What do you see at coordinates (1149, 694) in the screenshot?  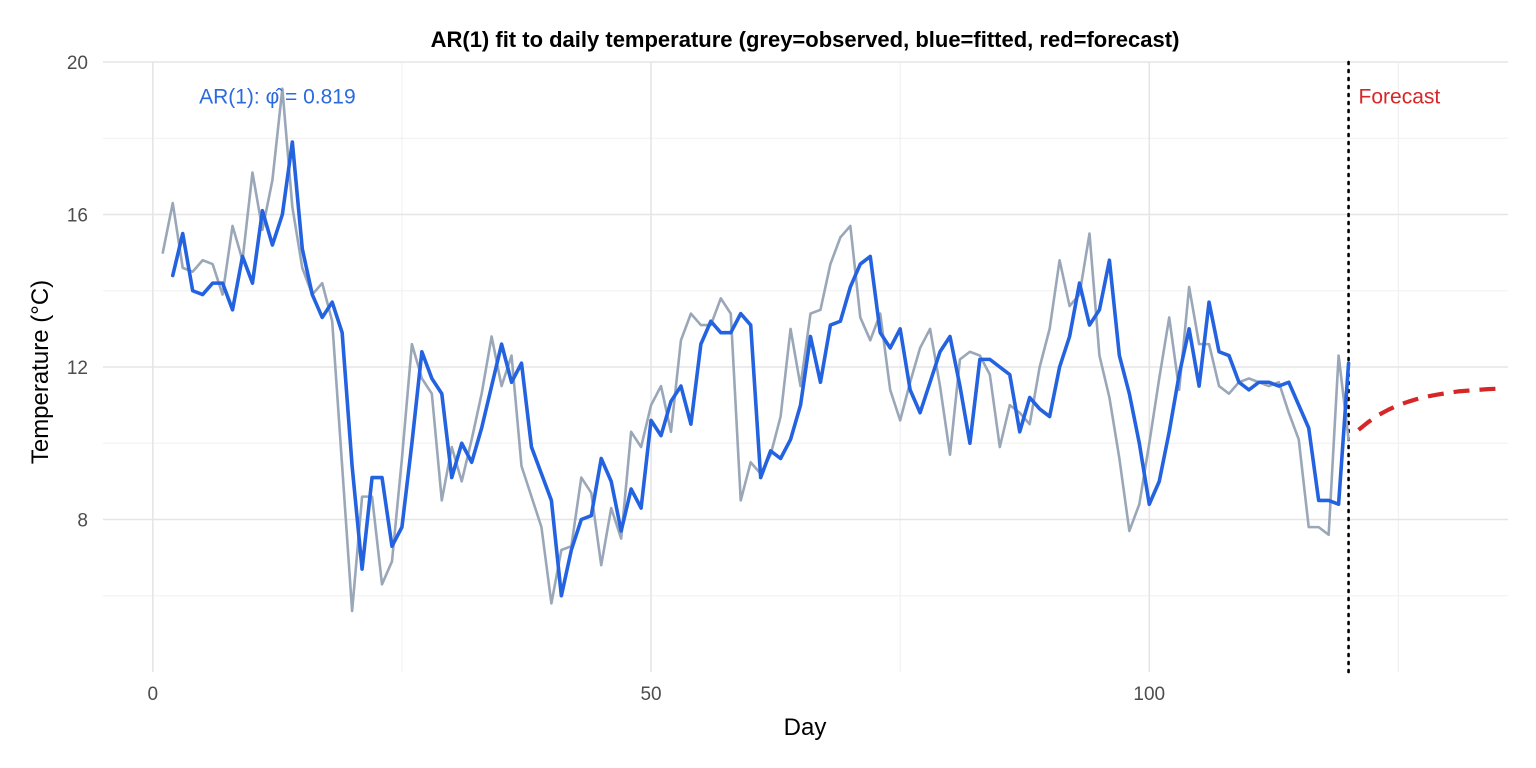 I see `x-tick-label: 100` at bounding box center [1149, 694].